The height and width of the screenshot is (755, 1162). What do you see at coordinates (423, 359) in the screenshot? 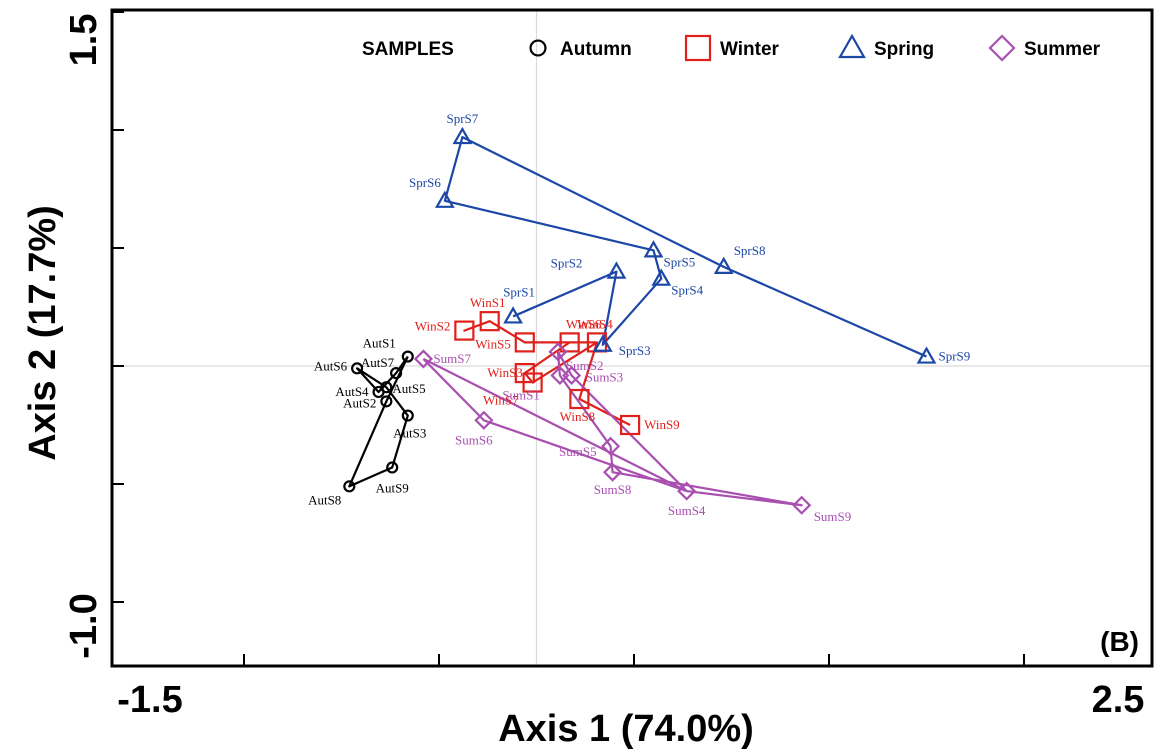
I see `point-sums7` at bounding box center [423, 359].